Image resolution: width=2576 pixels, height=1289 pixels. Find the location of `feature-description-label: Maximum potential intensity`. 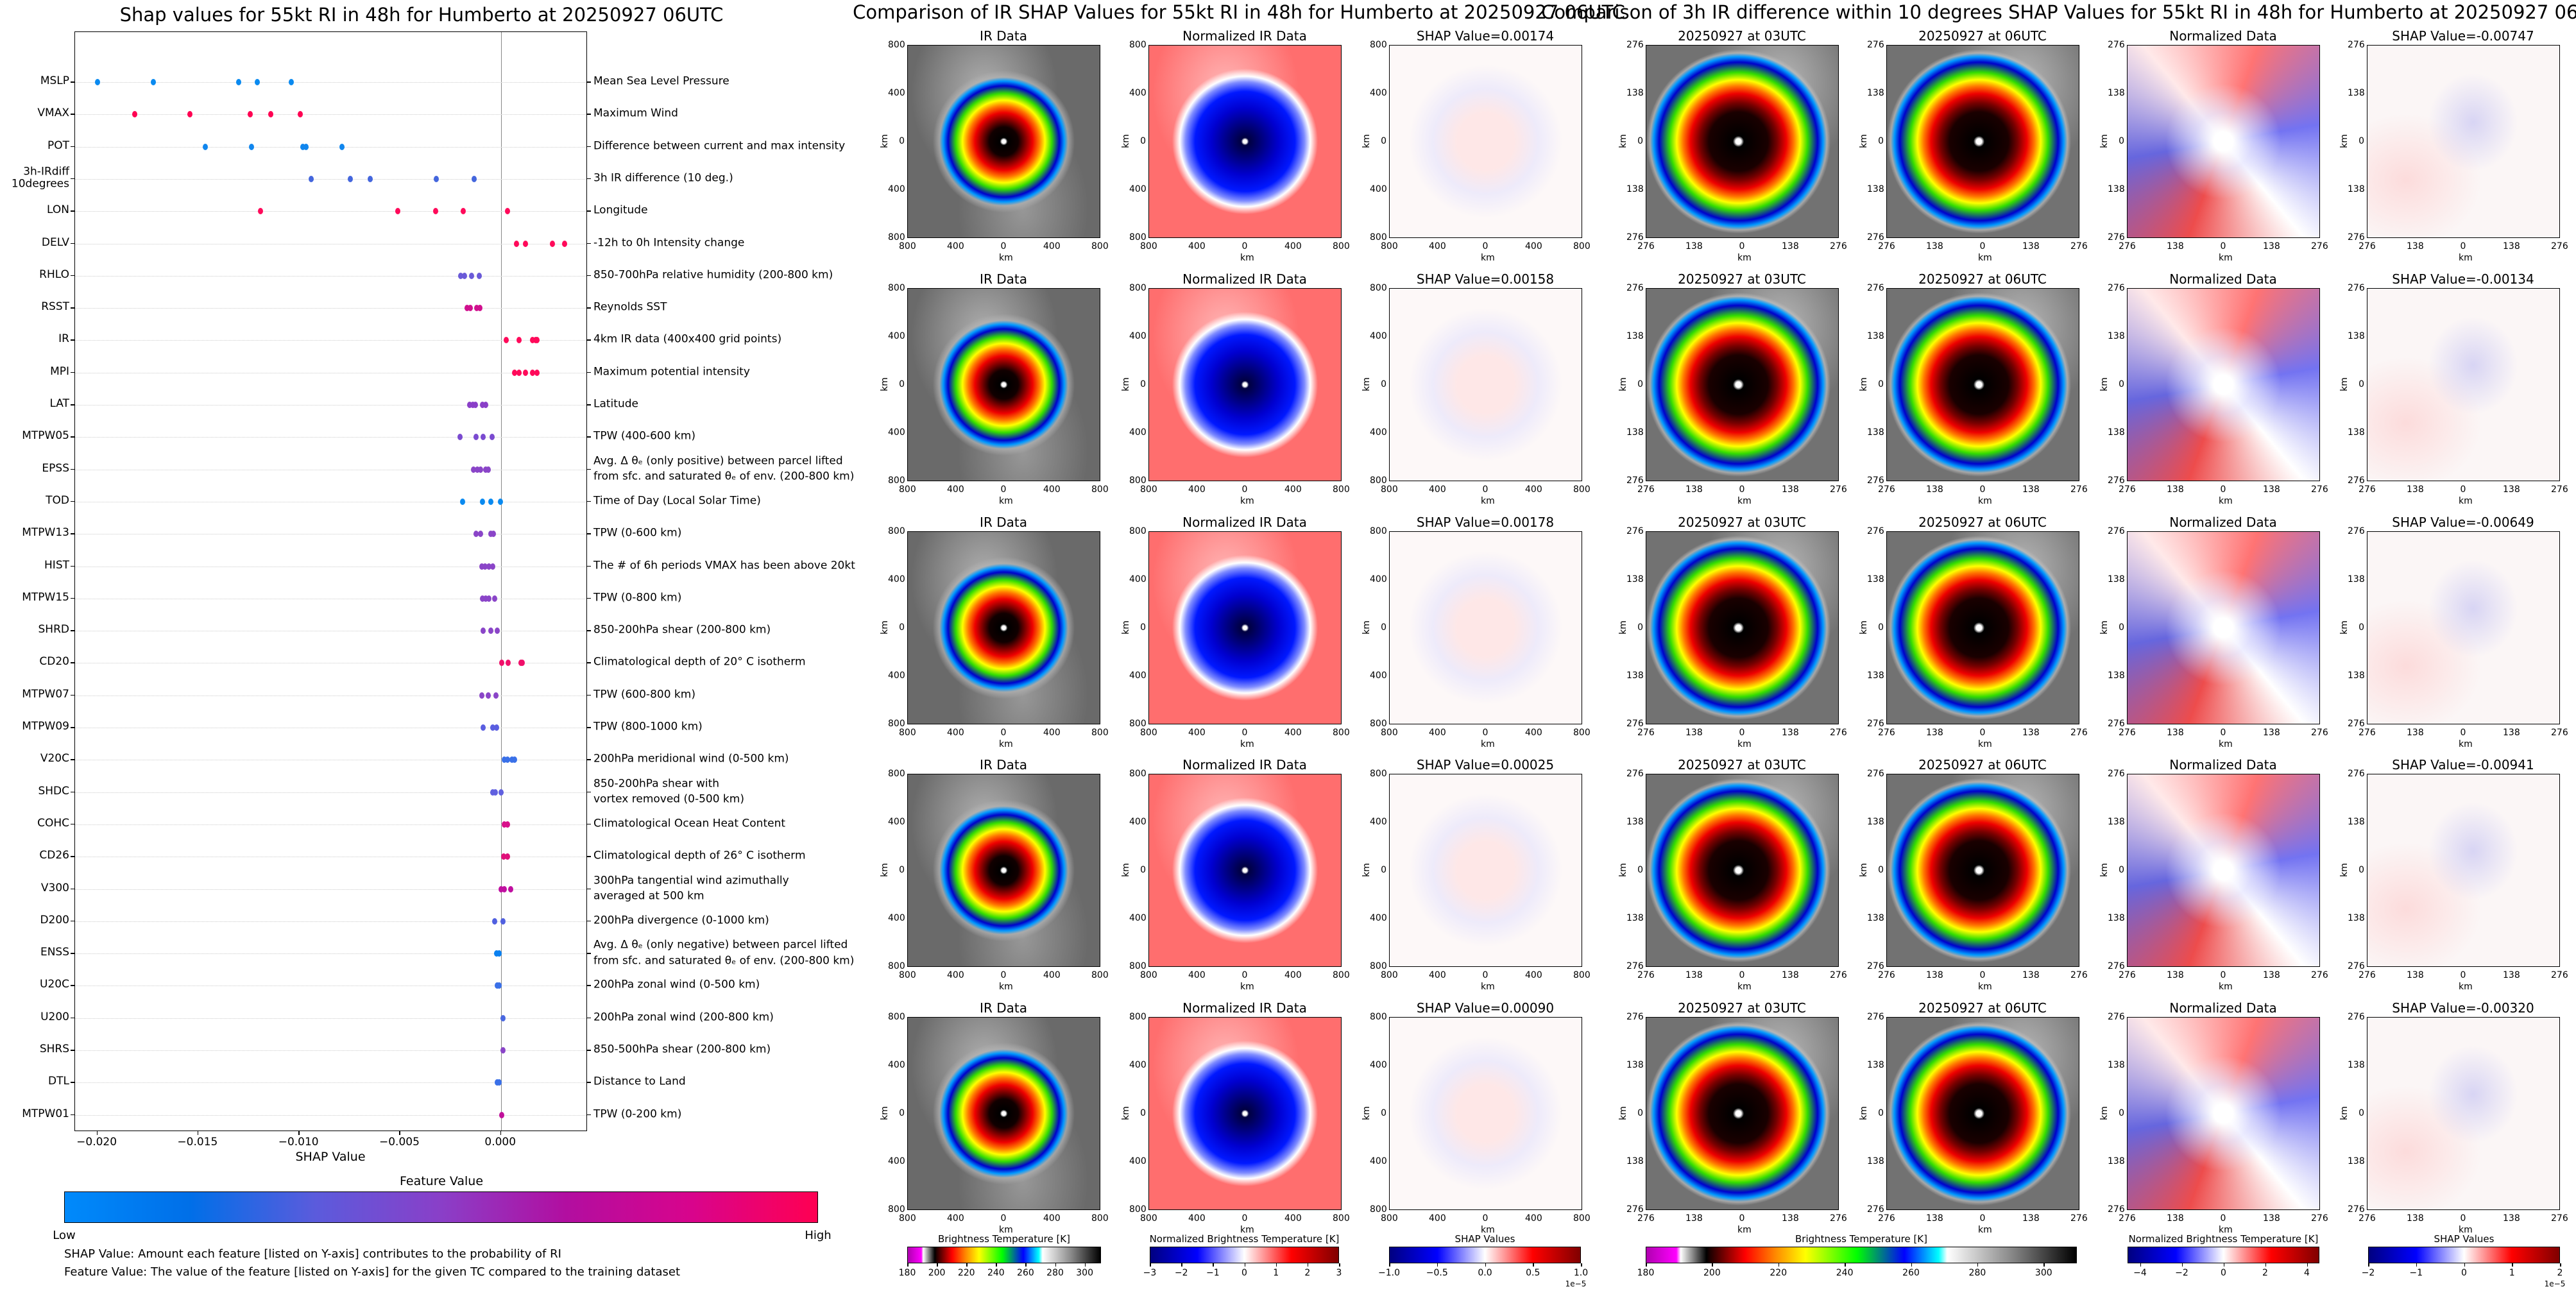

feature-description-label: Maximum potential intensity is located at coordinates (672, 372).